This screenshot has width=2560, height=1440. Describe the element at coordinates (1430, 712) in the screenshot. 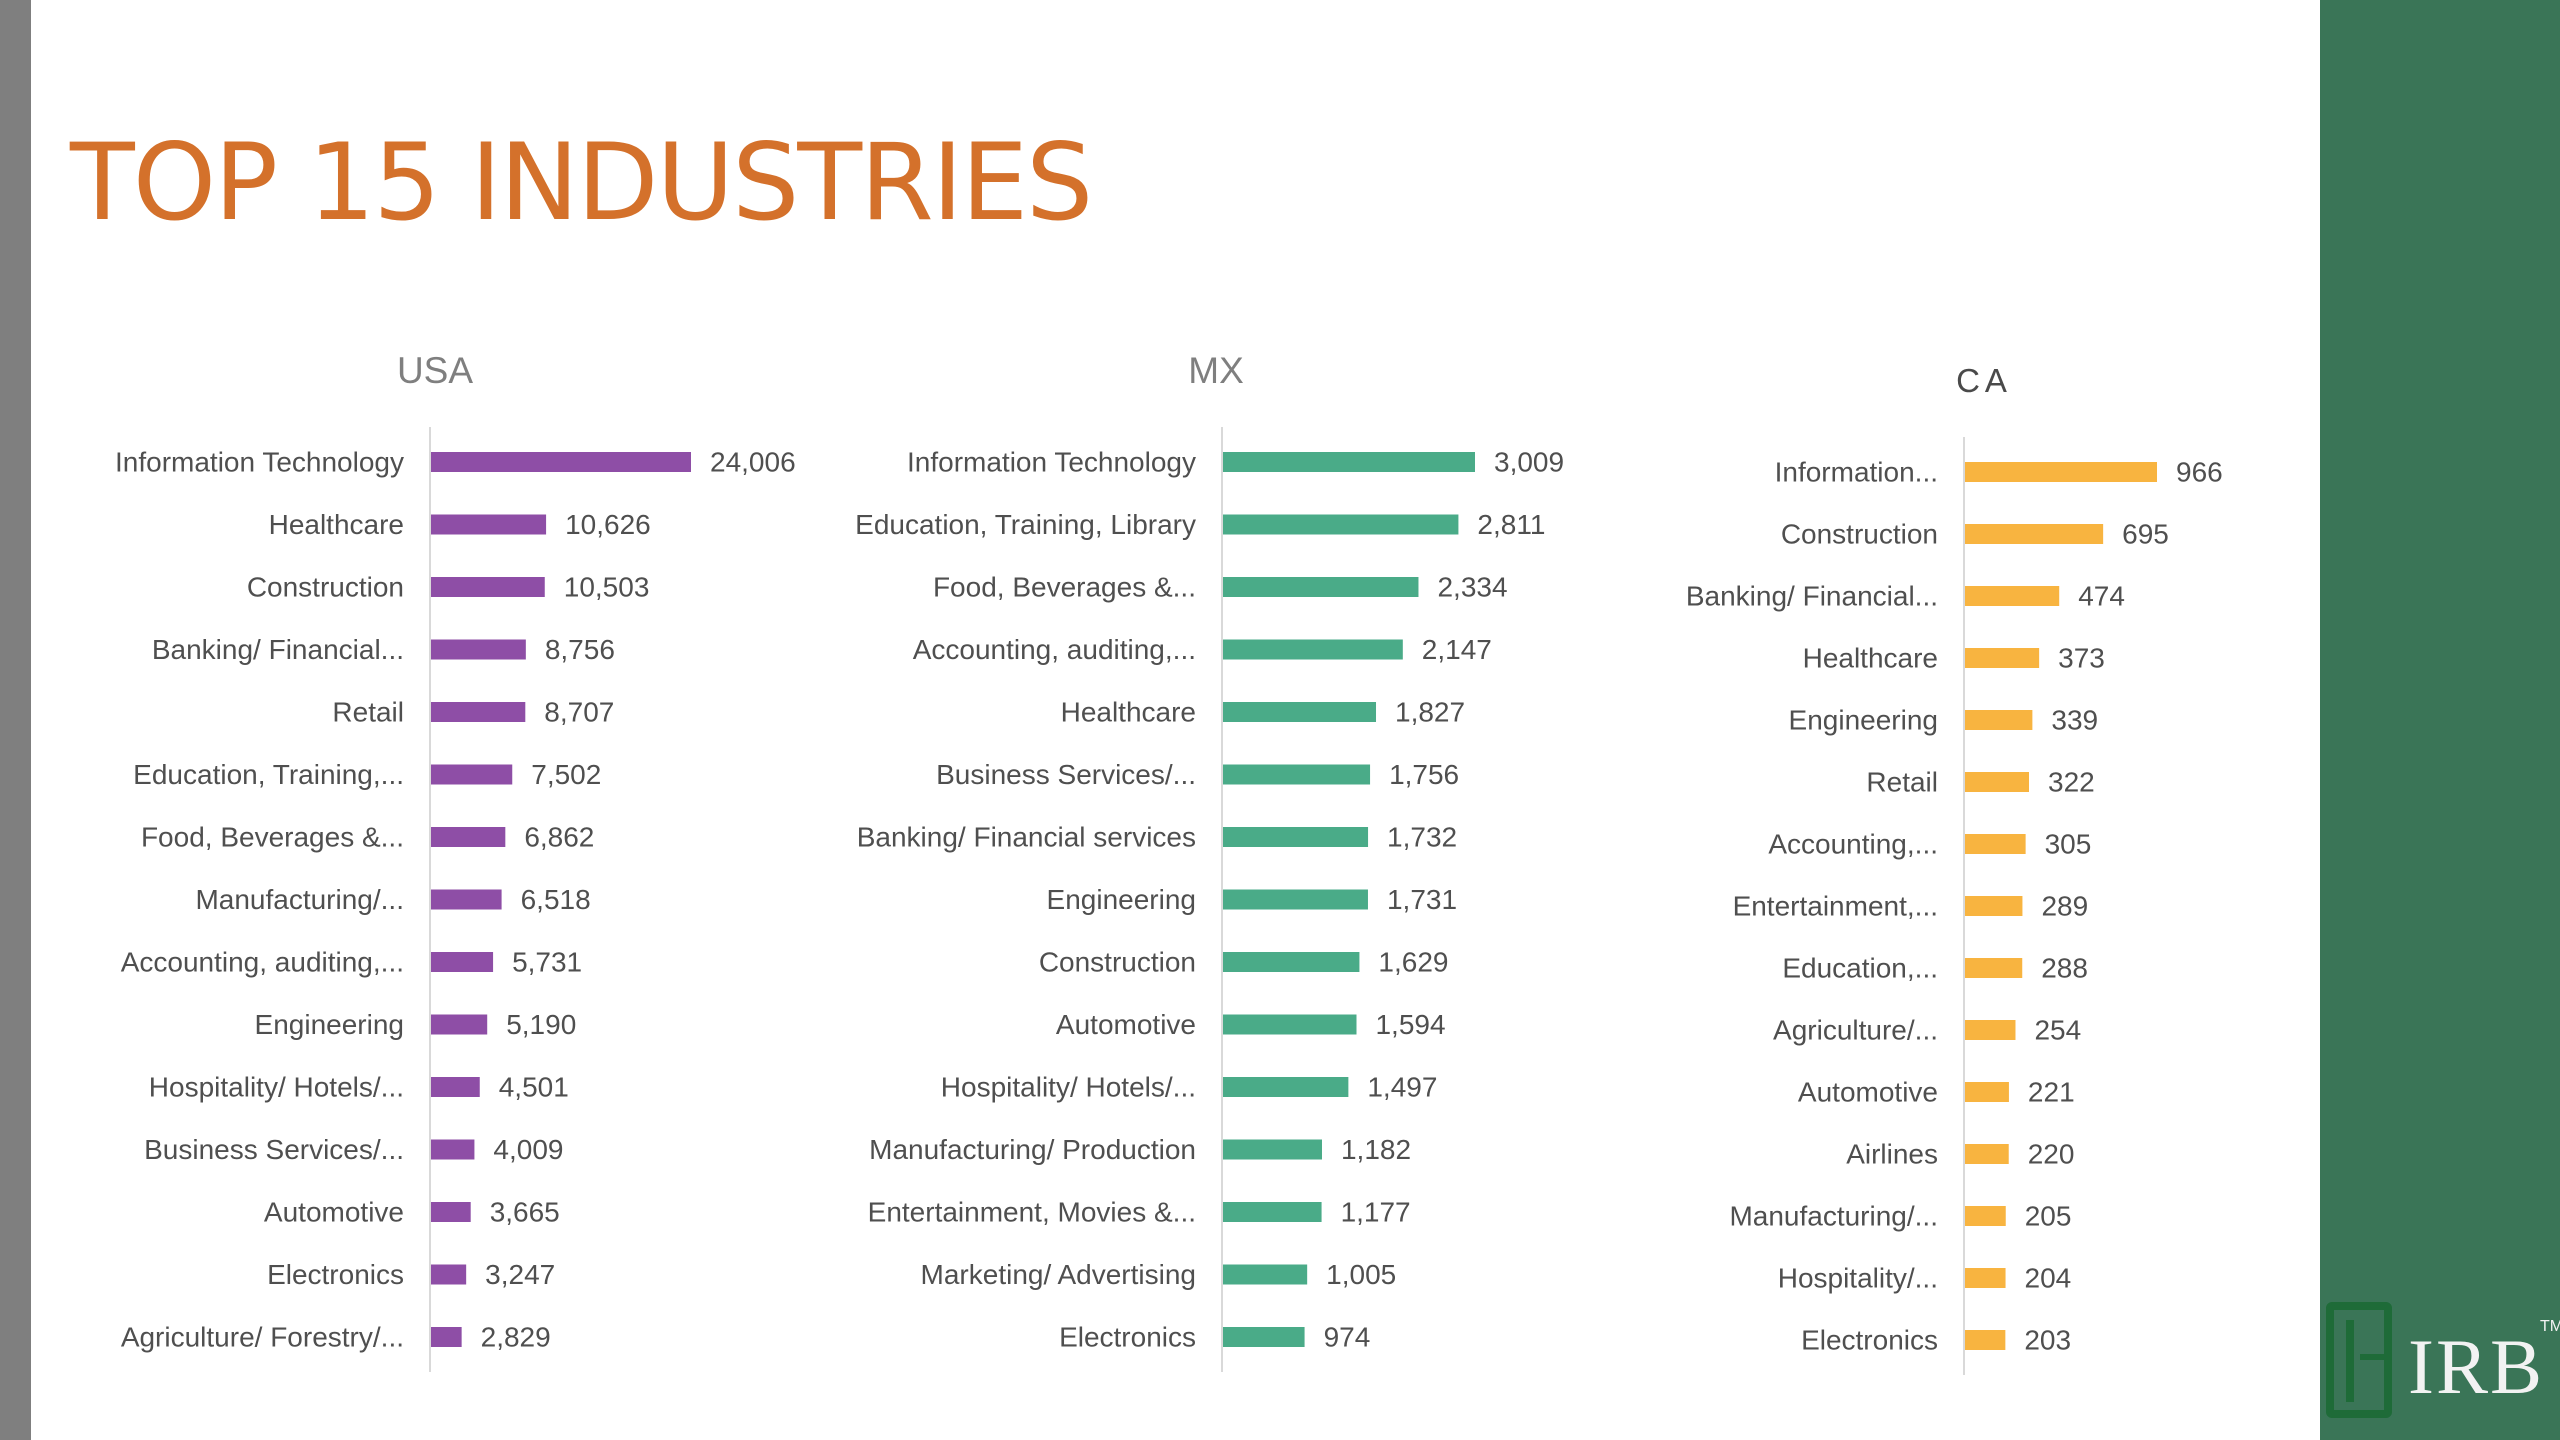

I see `value-label: 1,827` at that location.